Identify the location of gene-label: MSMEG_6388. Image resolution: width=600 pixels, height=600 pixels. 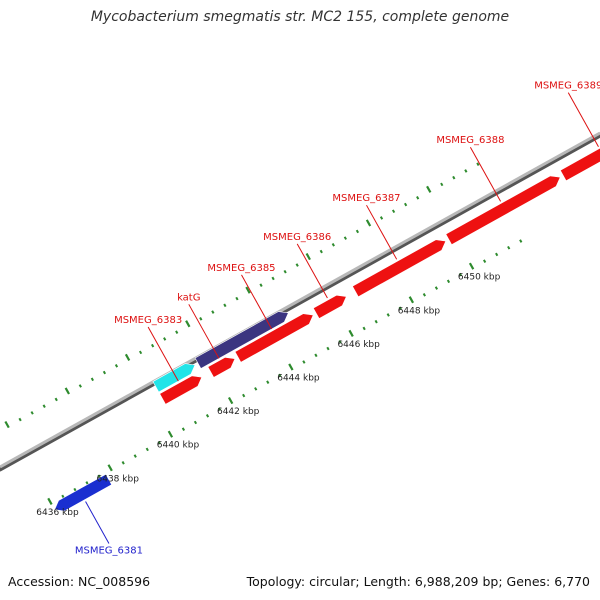
(470, 140).